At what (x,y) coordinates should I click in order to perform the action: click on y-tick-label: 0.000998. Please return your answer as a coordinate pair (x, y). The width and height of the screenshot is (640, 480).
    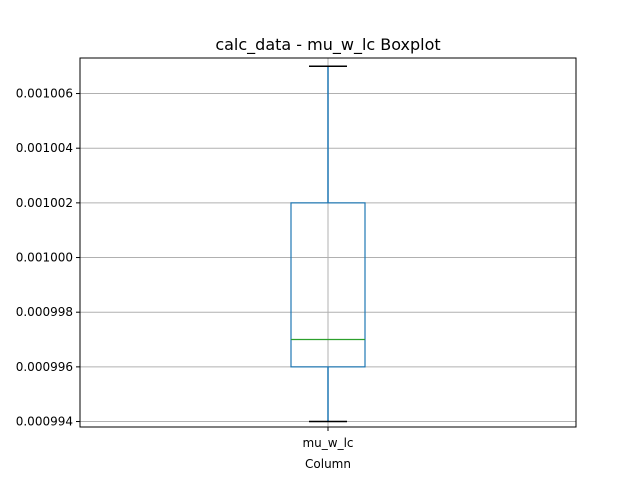
    Looking at the image, I should click on (44, 312).